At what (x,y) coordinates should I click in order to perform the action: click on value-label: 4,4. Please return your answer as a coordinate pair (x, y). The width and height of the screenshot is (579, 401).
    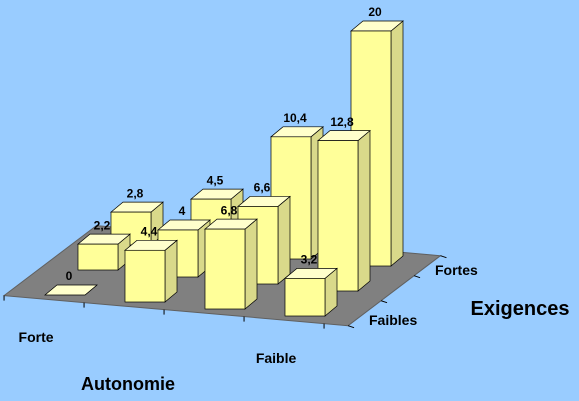
    Looking at the image, I should click on (149, 231).